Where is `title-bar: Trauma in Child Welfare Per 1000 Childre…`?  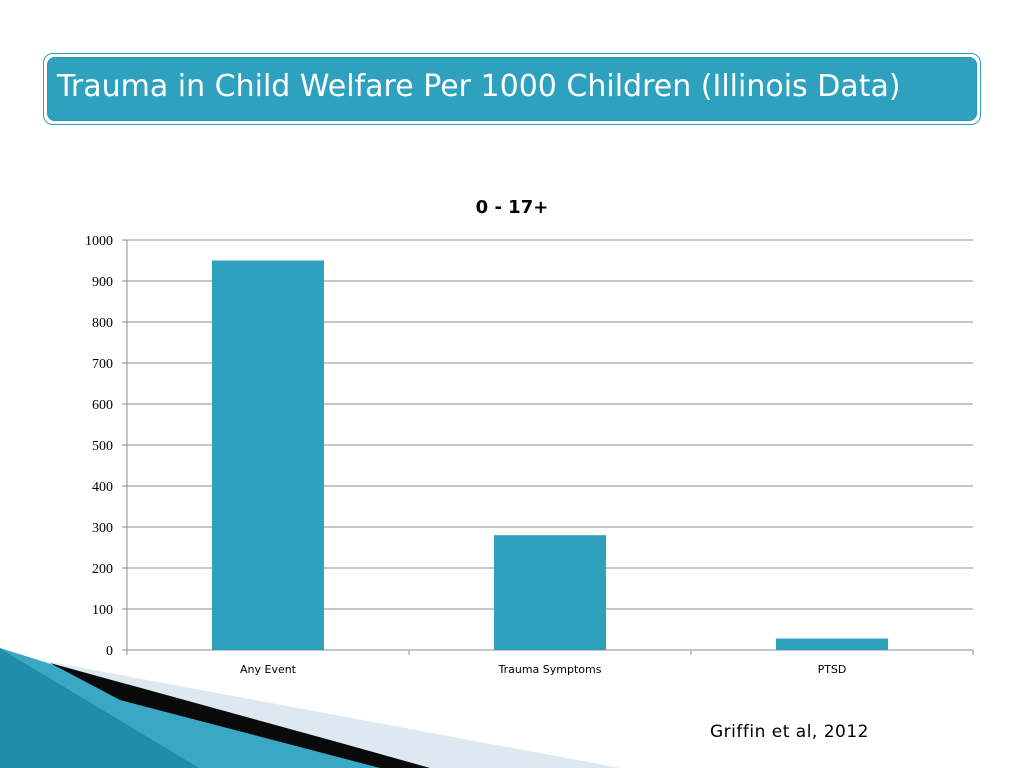 title-bar: Trauma in Child Welfare Per 1000 Childre… is located at coordinates (512, 89).